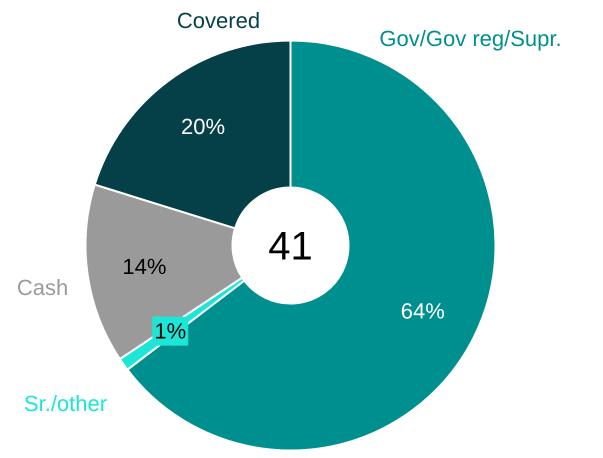 This screenshot has width=603, height=458. I want to click on data-label: 14%, so click(144, 267).